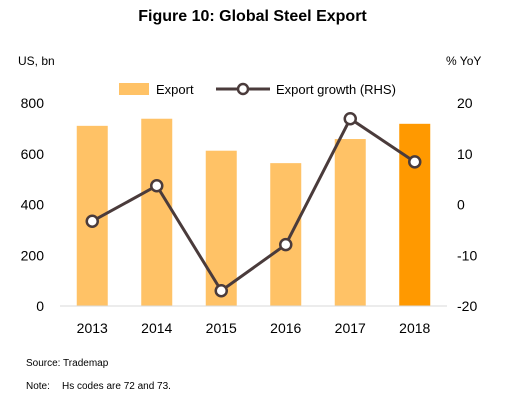  I want to click on y-left-tick-label: 800, so click(33, 103).